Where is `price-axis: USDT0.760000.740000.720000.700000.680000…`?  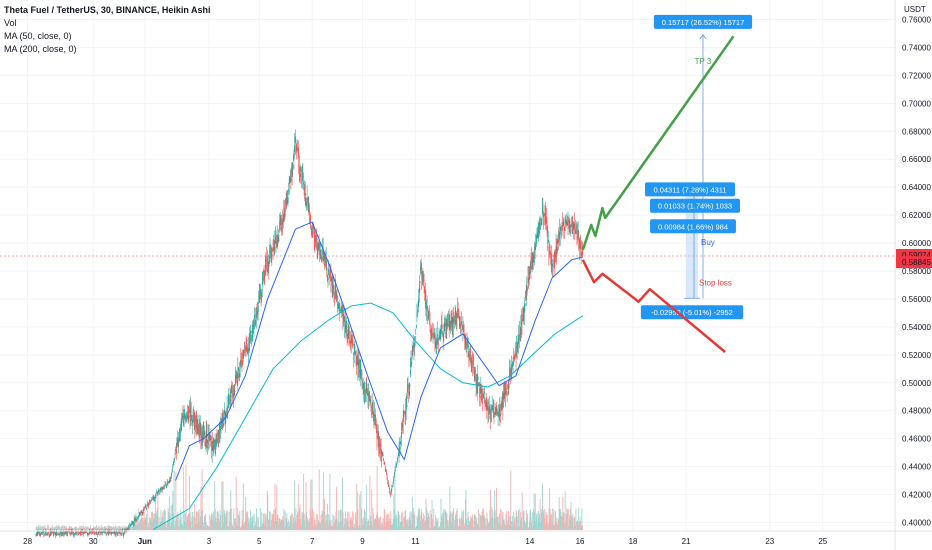
price-axis: USDT0.760000.740000.720000.700000.680000… is located at coordinates (913, 275).